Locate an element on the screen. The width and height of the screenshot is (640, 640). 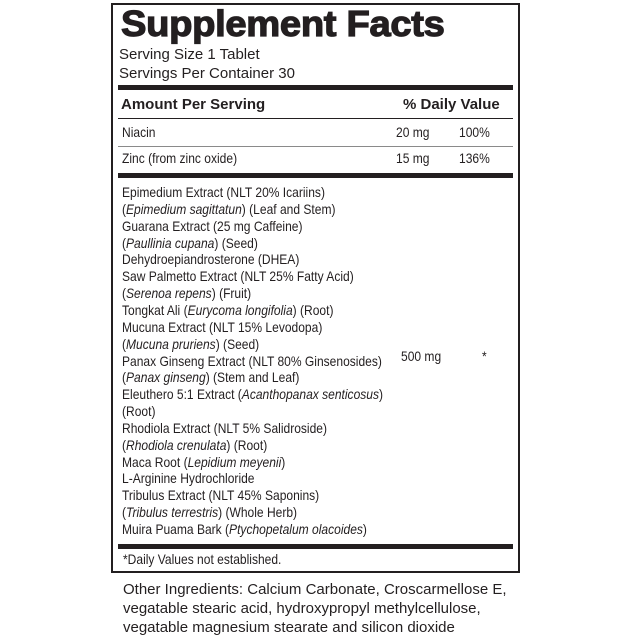
nutrient-name: Niacin is located at coordinates (139, 132).